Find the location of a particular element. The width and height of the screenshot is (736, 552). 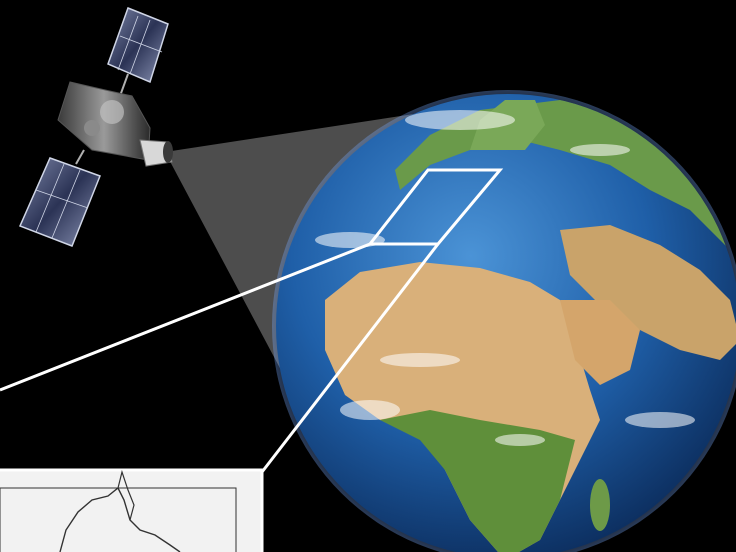

zoomed-map-inset is located at coordinates (132, 510).